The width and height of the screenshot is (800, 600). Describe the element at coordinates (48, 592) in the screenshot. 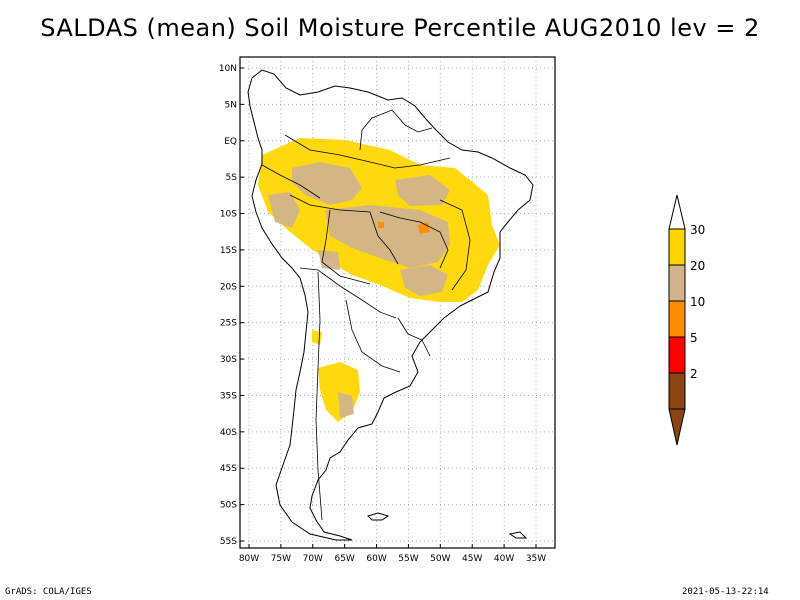

I see `software-credit: GrADS: COLA/IGES` at that location.